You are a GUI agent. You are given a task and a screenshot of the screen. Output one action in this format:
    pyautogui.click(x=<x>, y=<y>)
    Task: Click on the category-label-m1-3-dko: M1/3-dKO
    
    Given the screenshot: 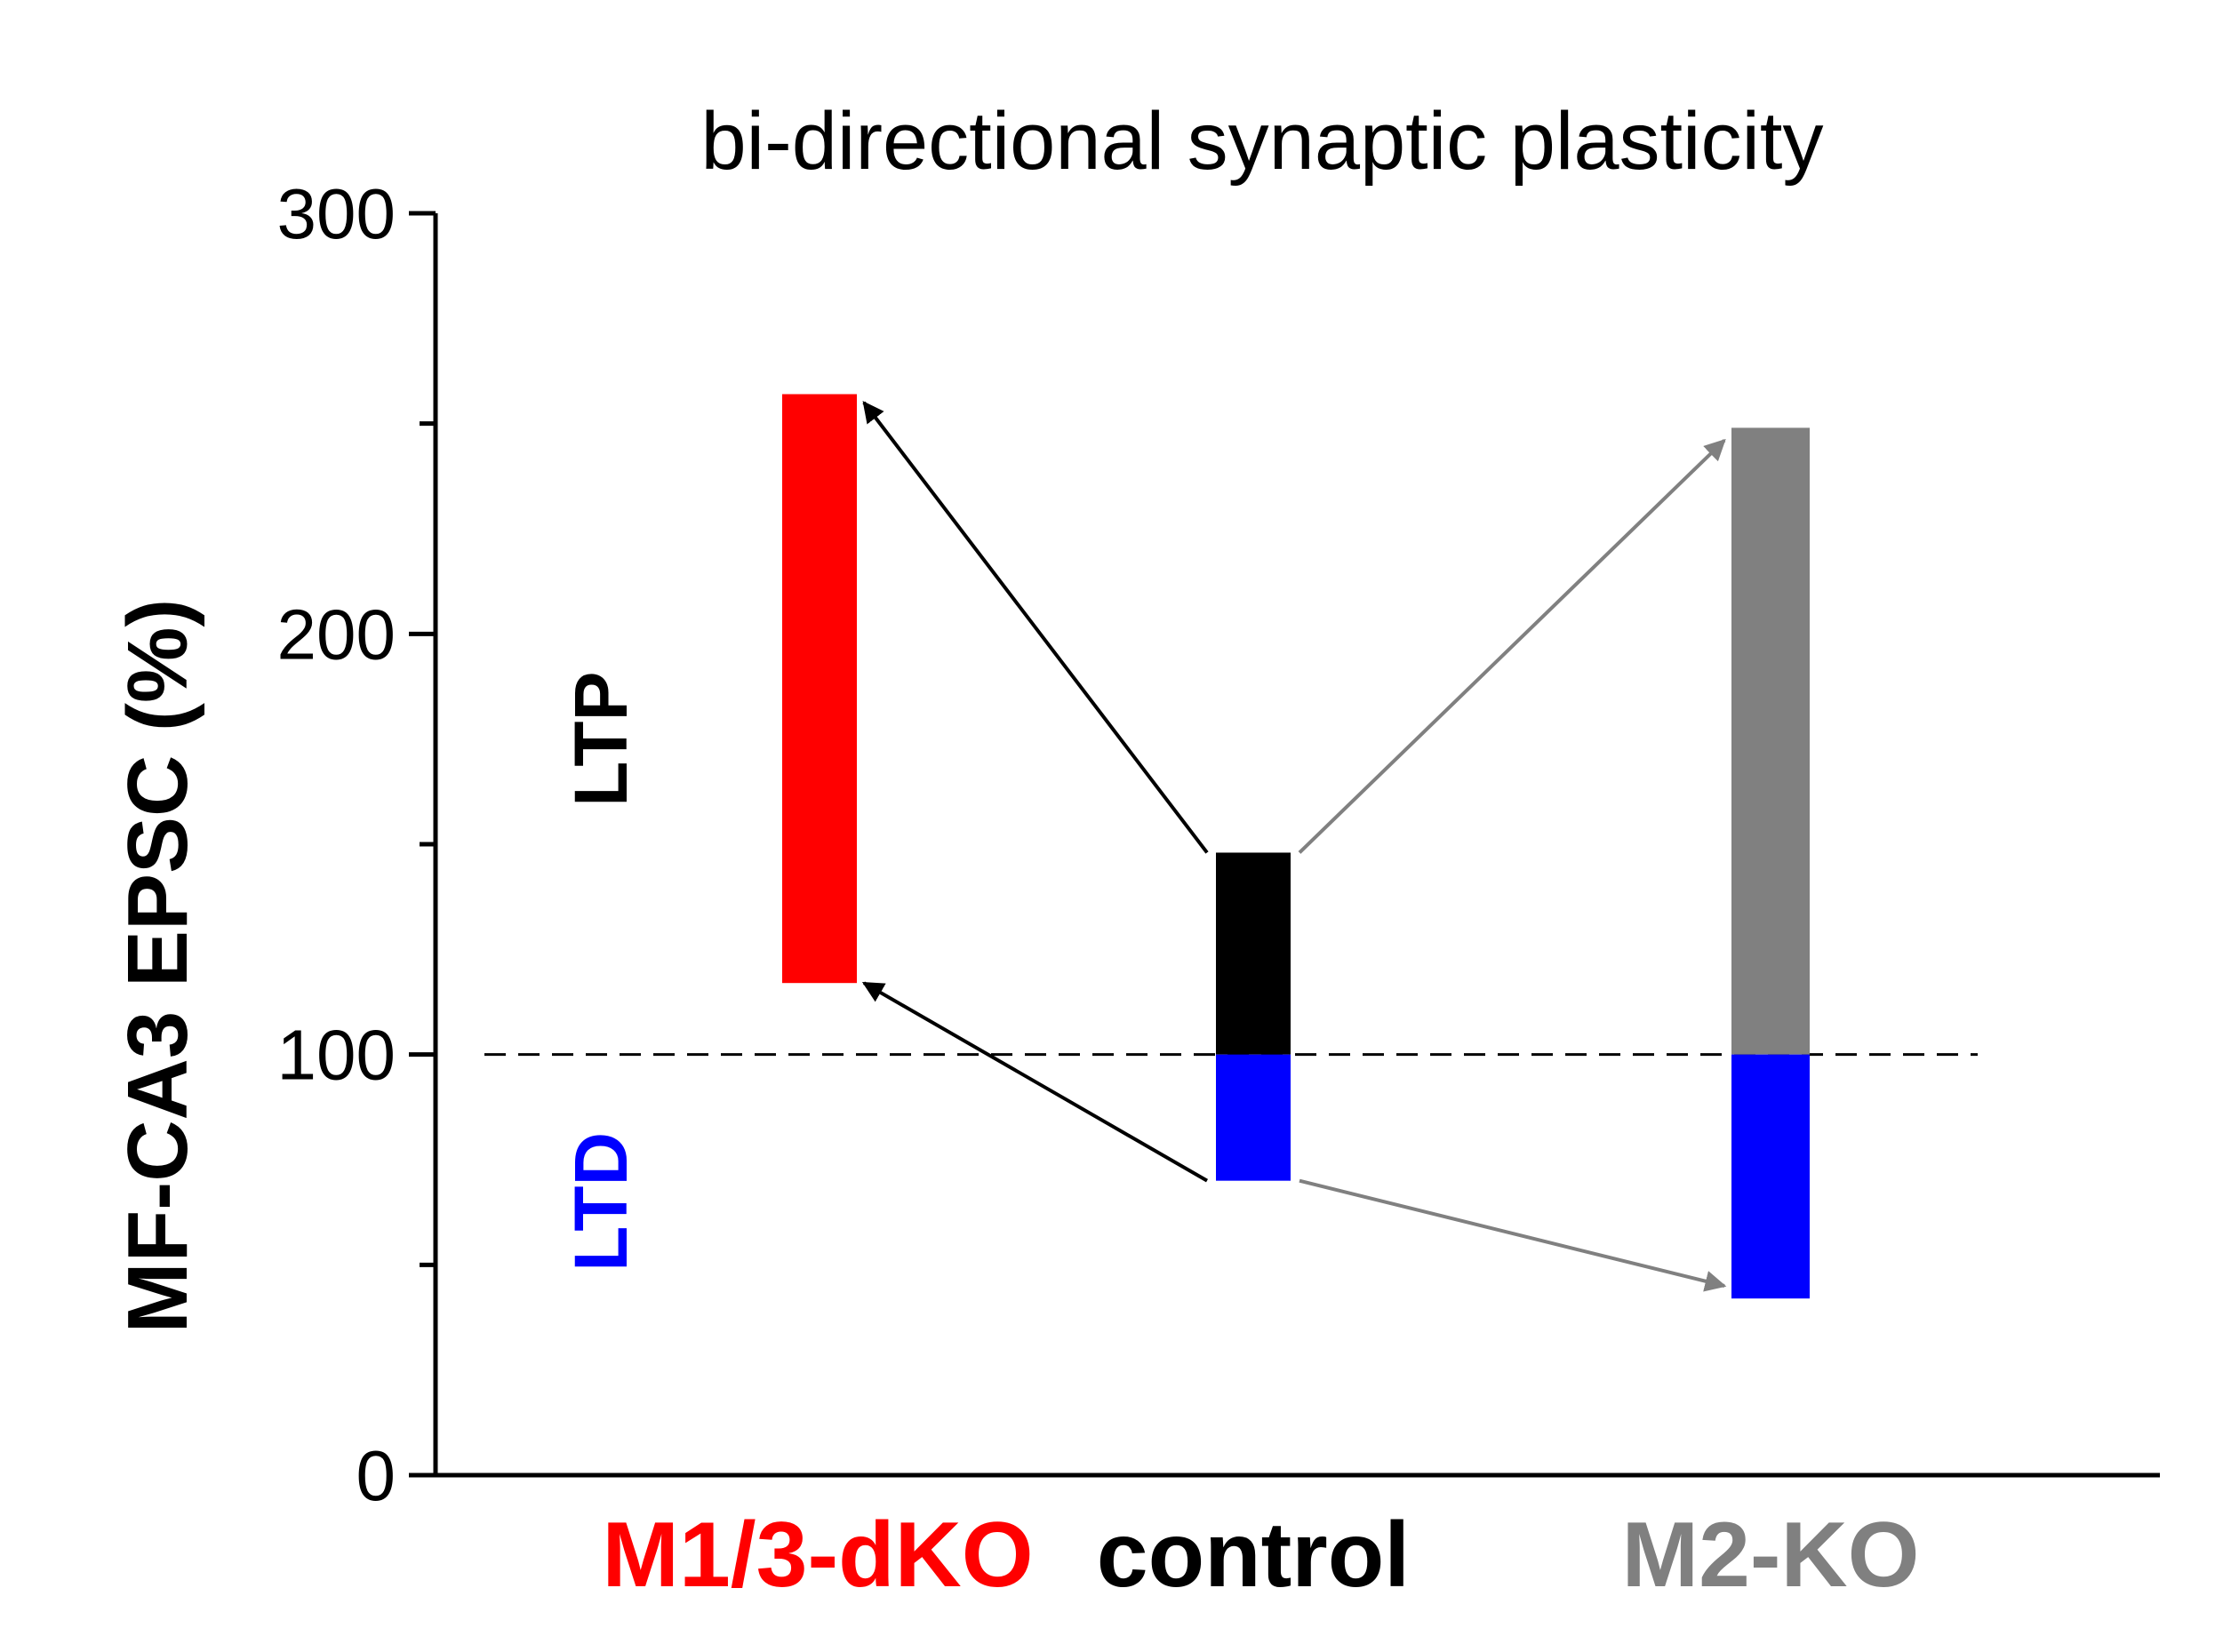 What is the action you would take?
    pyautogui.click(x=817, y=1555)
    